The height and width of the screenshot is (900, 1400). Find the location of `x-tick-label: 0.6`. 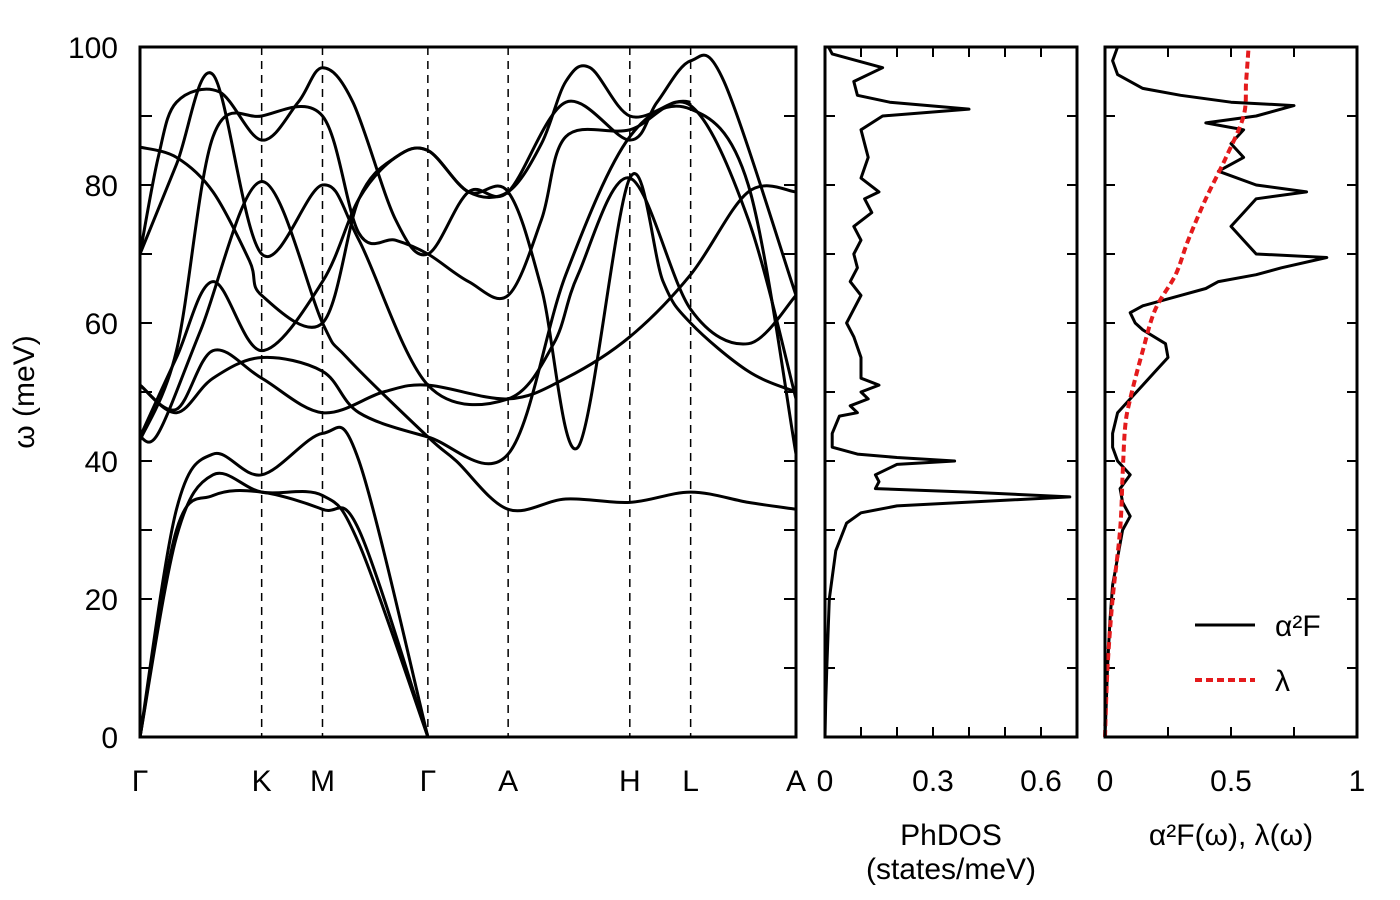

x-tick-label: 0.6 is located at coordinates (1041, 781).